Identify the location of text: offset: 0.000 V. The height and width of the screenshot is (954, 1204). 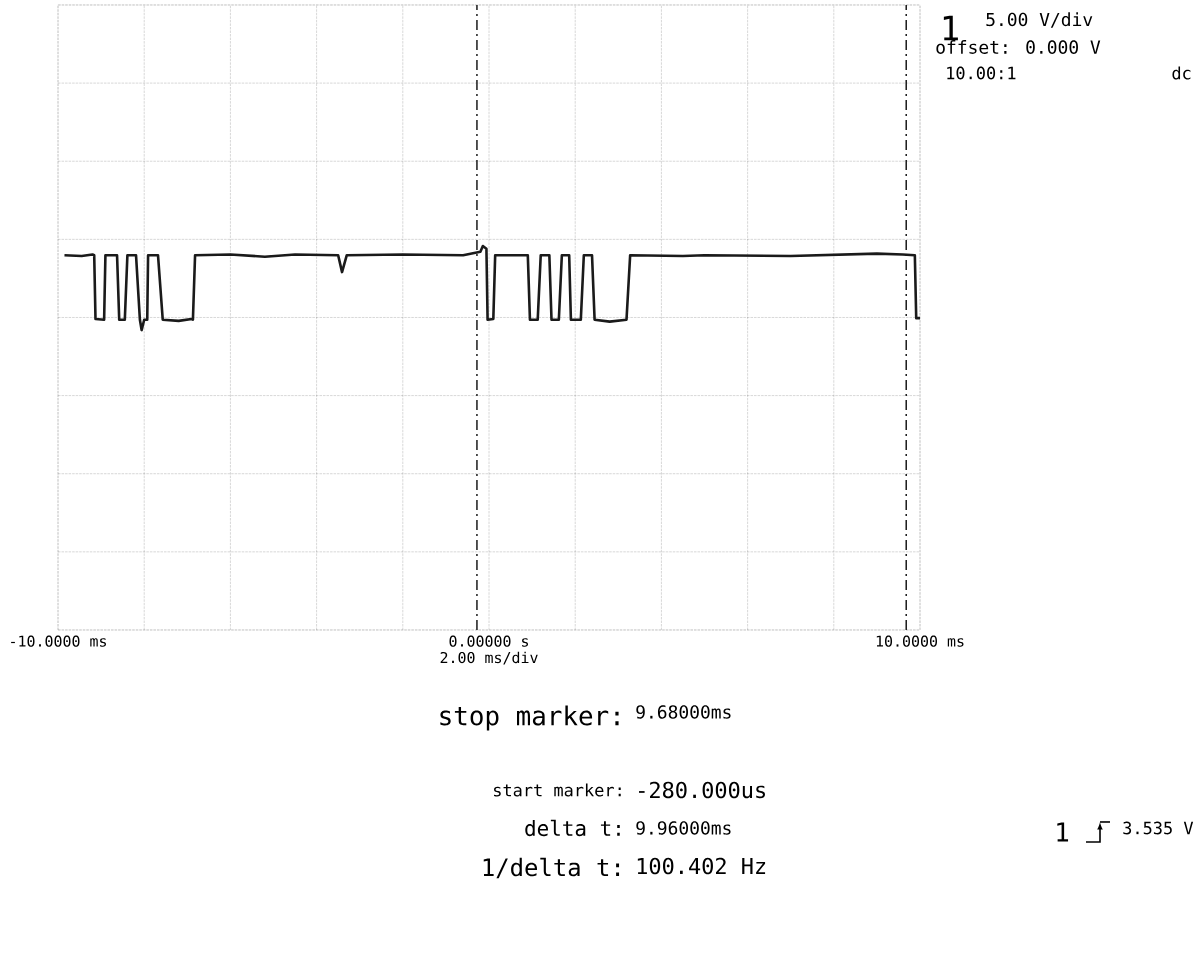
(1018, 47).